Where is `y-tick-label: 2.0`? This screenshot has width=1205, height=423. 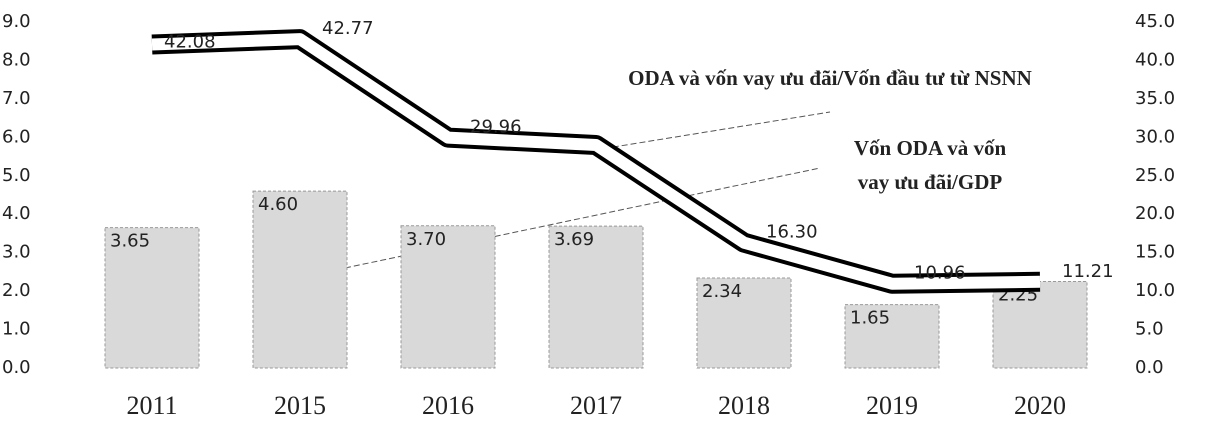 y-tick-label: 2.0 is located at coordinates (16, 290).